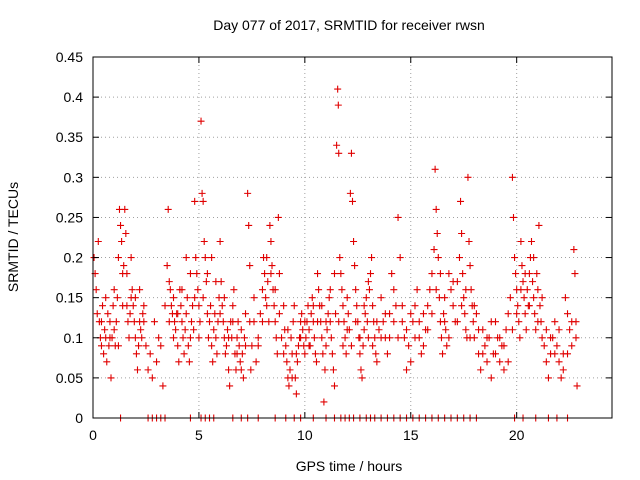 The height and width of the screenshot is (480, 640). What do you see at coordinates (74, 177) in the screenshot?
I see `y-tick-label: 0.3` at bounding box center [74, 177].